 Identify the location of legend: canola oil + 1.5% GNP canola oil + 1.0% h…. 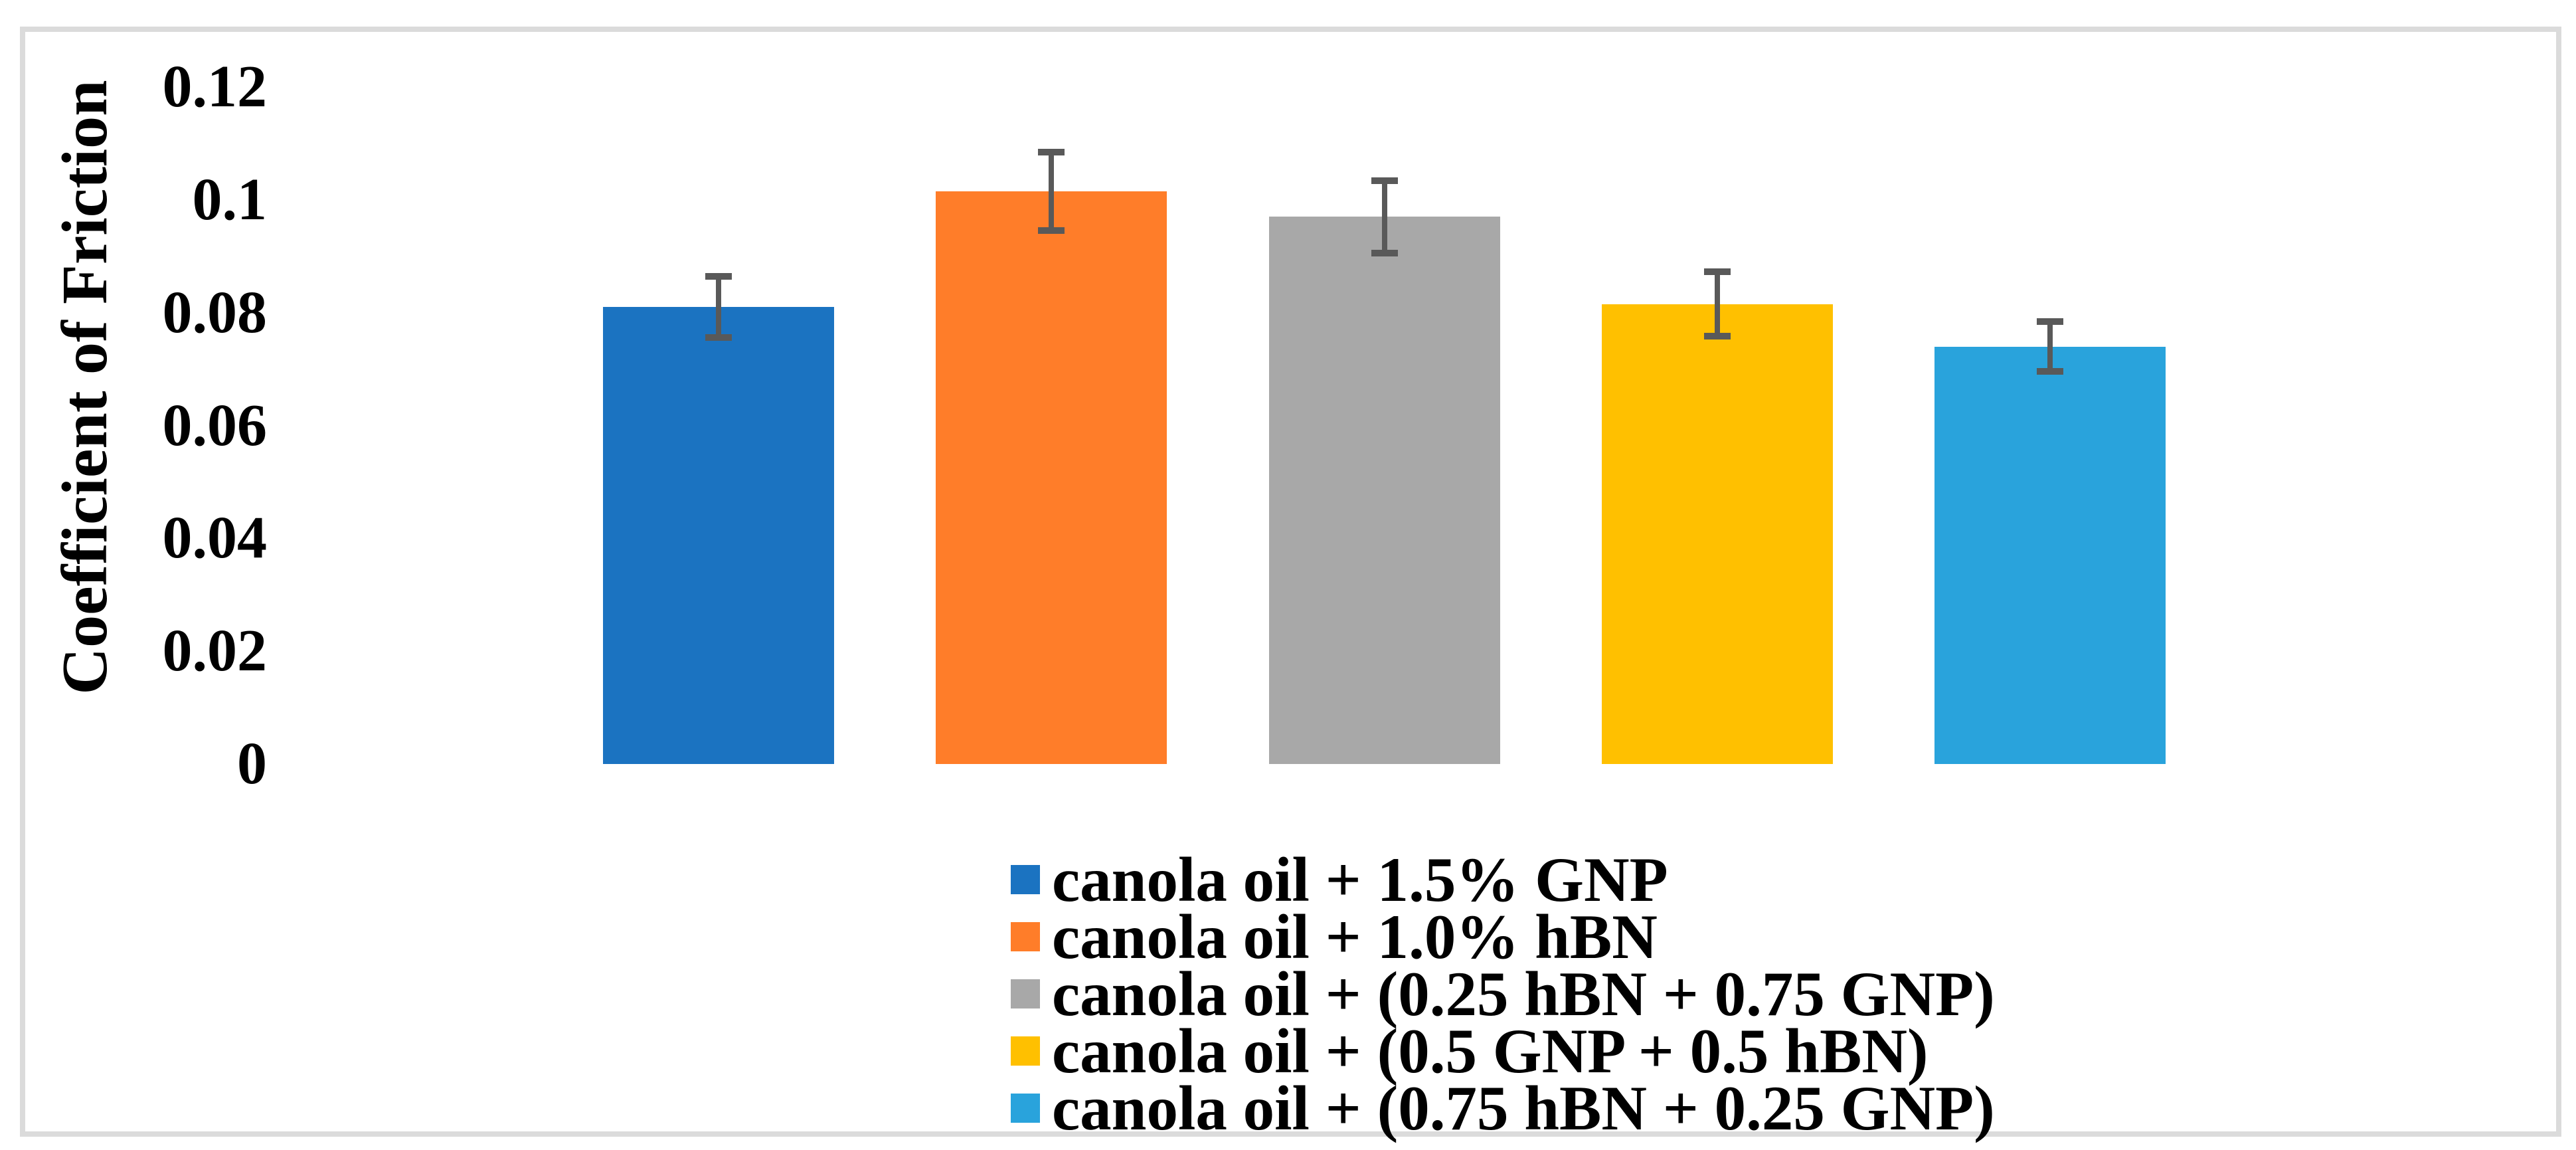
(1503, 993).